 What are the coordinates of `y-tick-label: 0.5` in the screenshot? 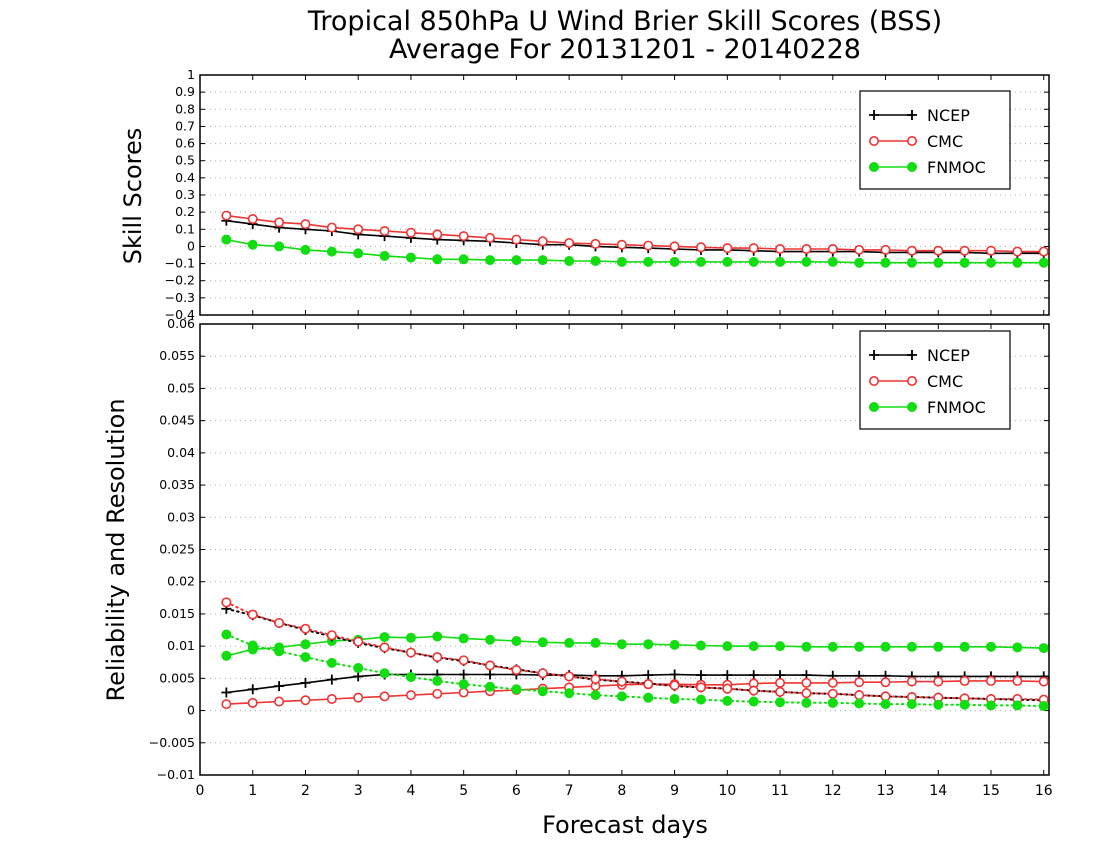 It's located at (185, 160).